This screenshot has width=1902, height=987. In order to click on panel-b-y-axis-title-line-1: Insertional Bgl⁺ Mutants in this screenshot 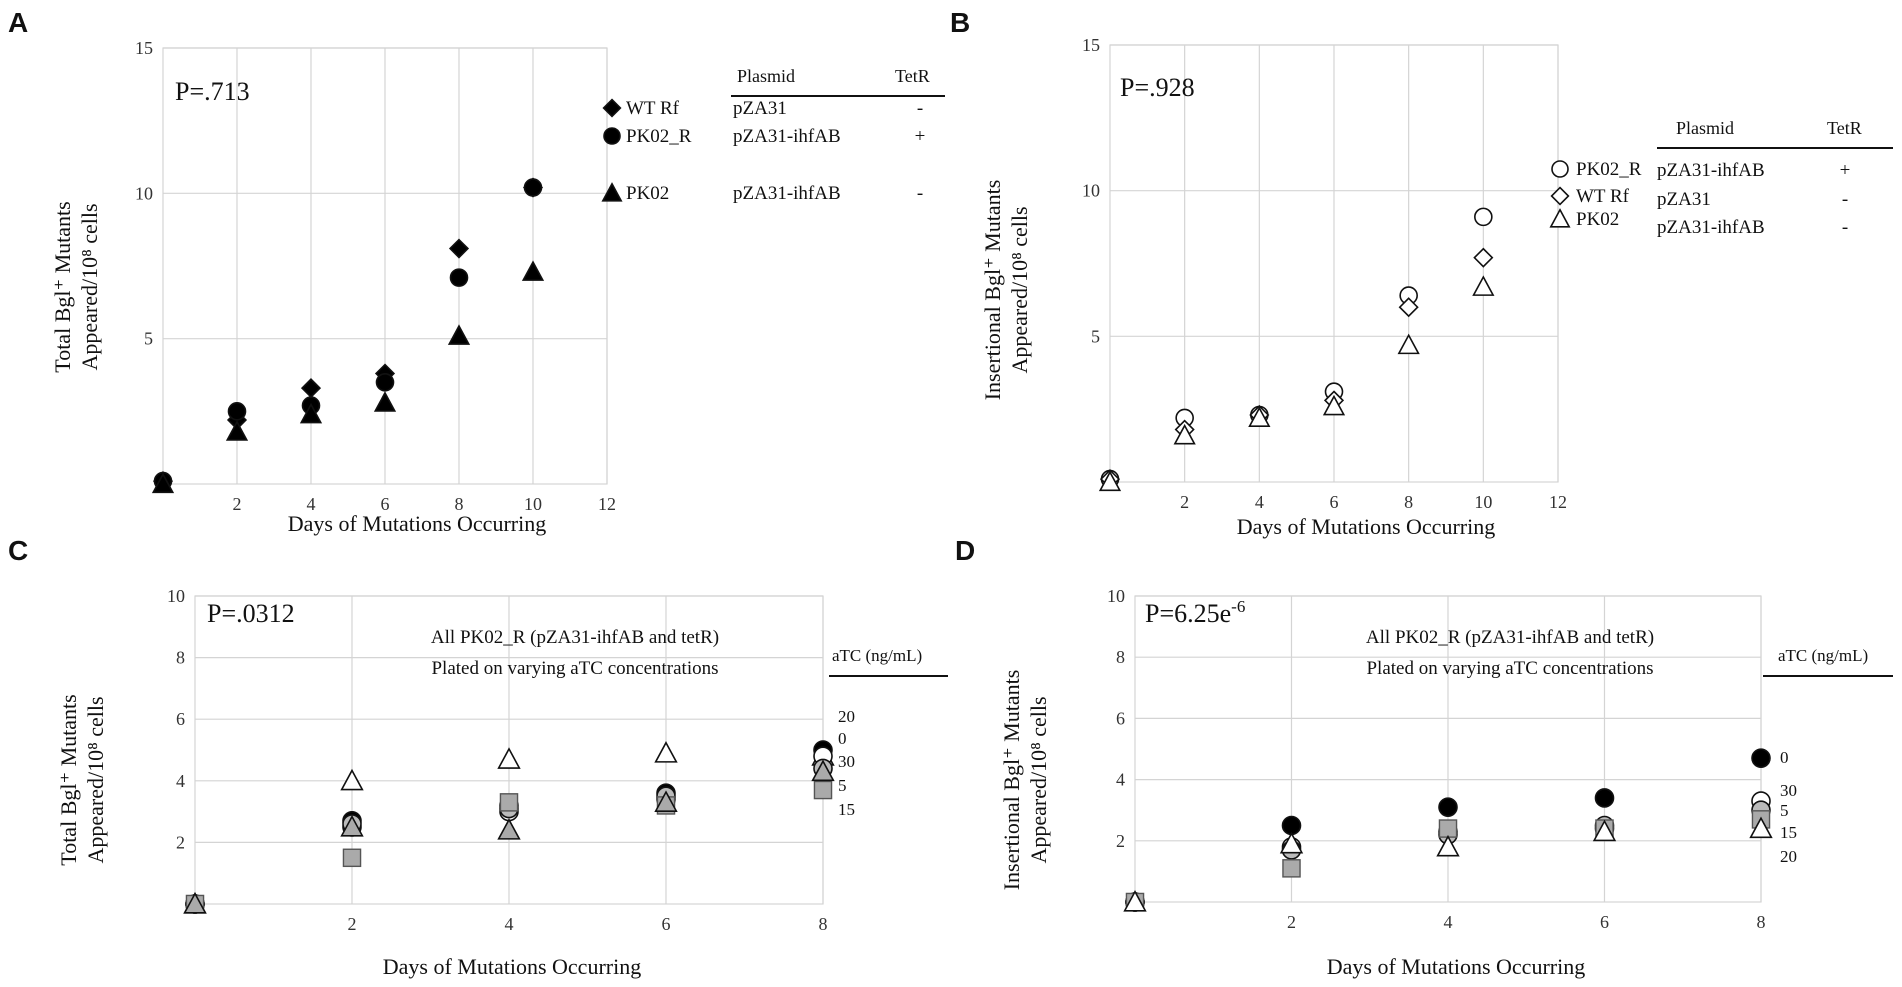, I will do `click(992, 290)`.